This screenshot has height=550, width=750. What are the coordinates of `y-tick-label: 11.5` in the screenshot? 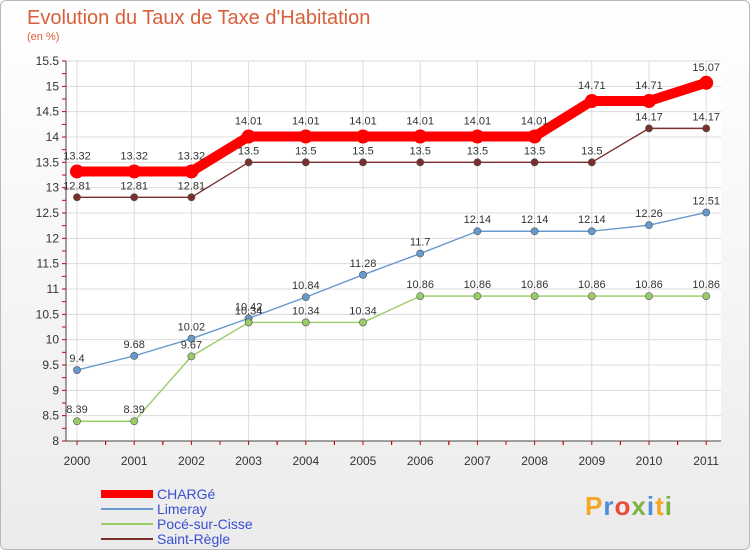 It's located at (48, 264).